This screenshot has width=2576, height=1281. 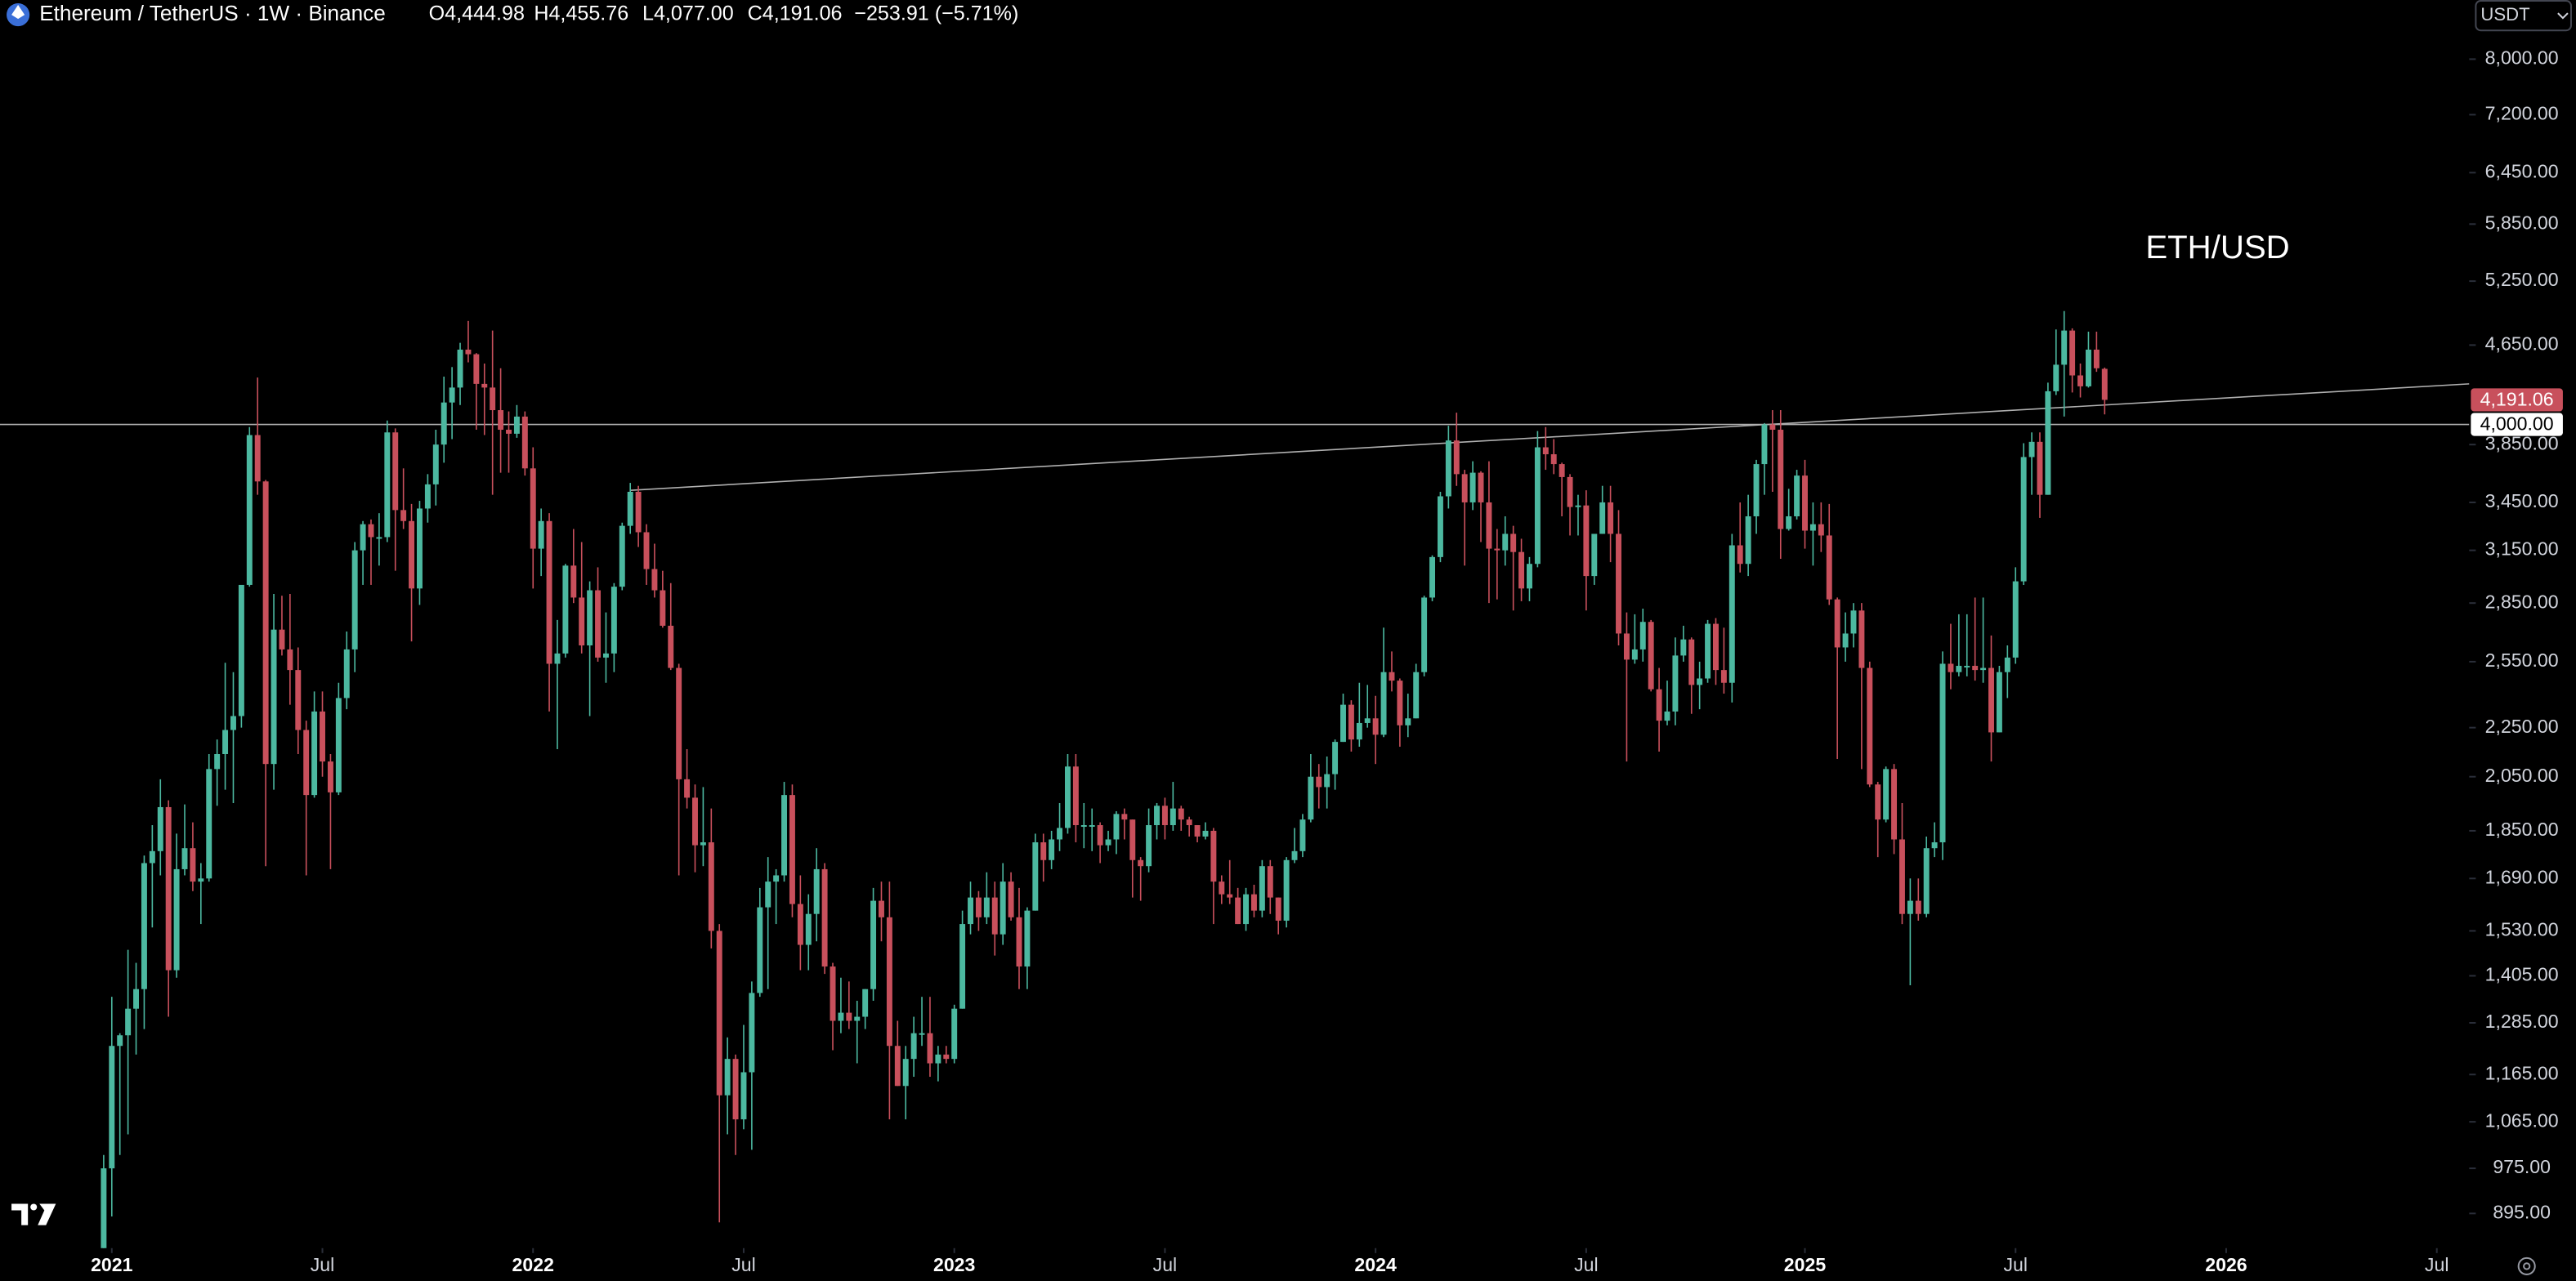 What do you see at coordinates (2522, 1120) in the screenshot?
I see `y-tick-label: 1,065.00` at bounding box center [2522, 1120].